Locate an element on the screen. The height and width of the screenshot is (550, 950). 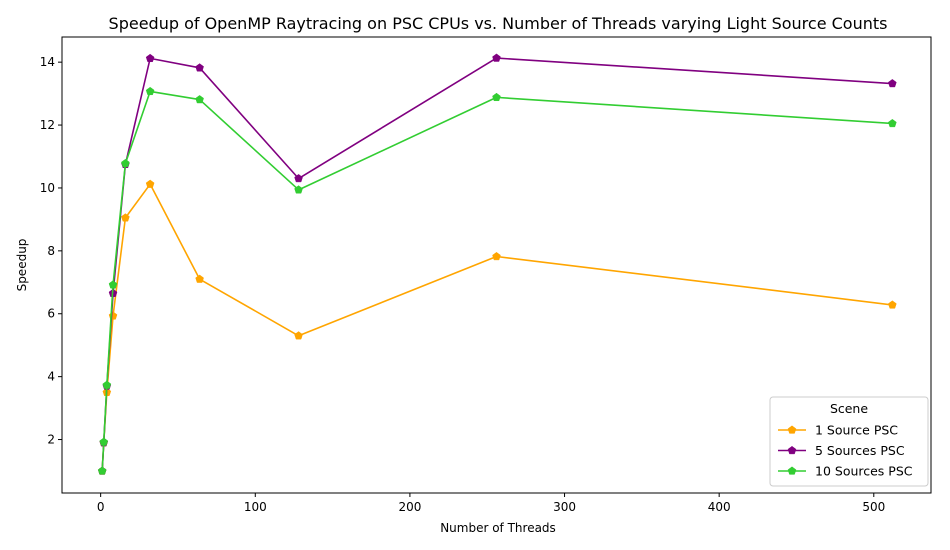
y-tick-label: 6 is located at coordinates (51, 314).